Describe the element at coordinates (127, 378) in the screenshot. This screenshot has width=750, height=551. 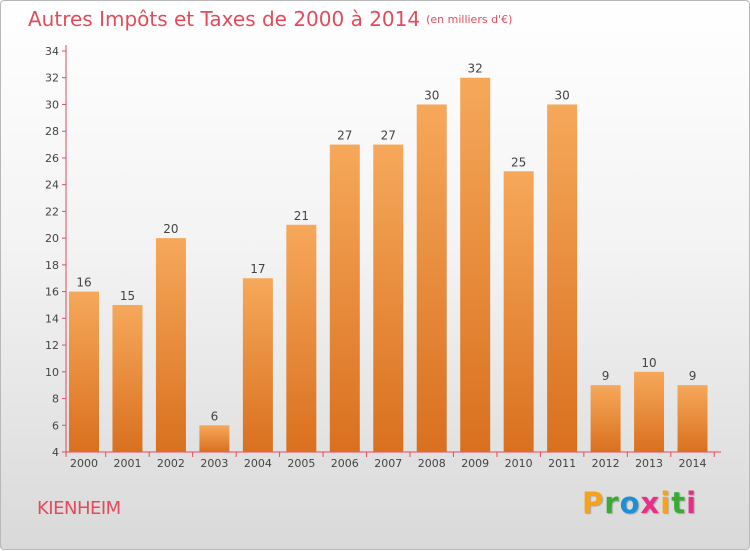
I see `bar-2001` at that location.